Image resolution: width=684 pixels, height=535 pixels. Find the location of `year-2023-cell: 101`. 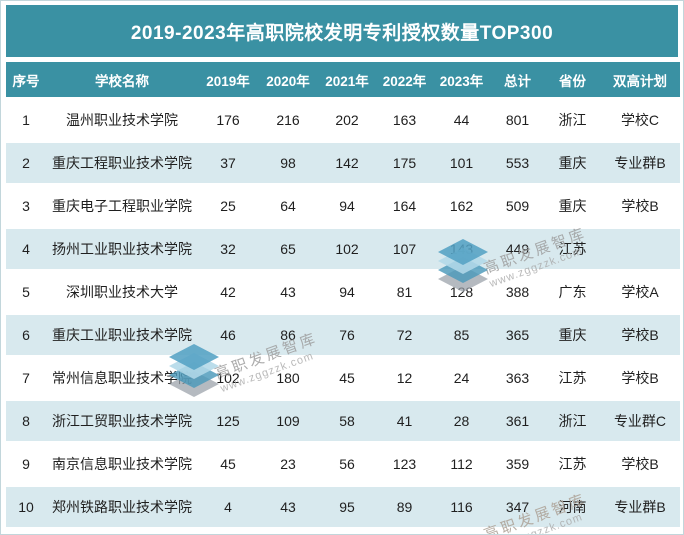

year-2023-cell: 101 is located at coordinates (461, 163).